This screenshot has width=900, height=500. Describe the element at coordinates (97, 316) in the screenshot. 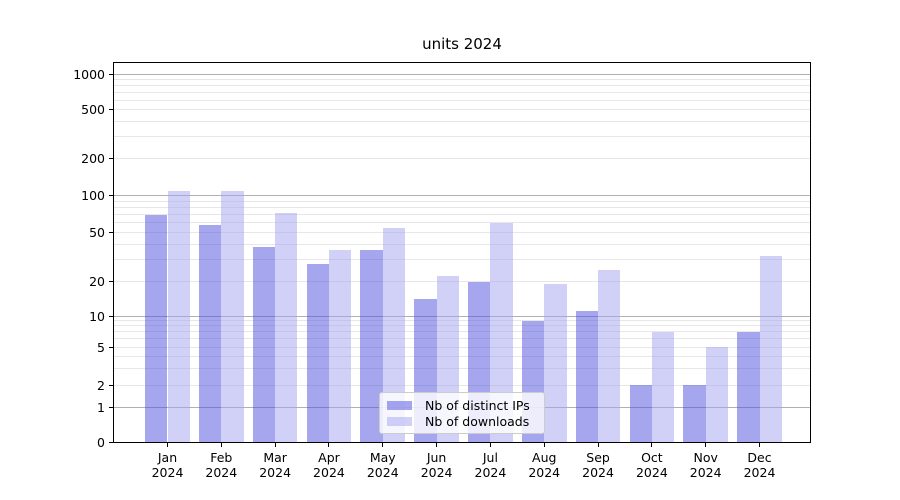

I see `y-tick-label: 10` at that location.